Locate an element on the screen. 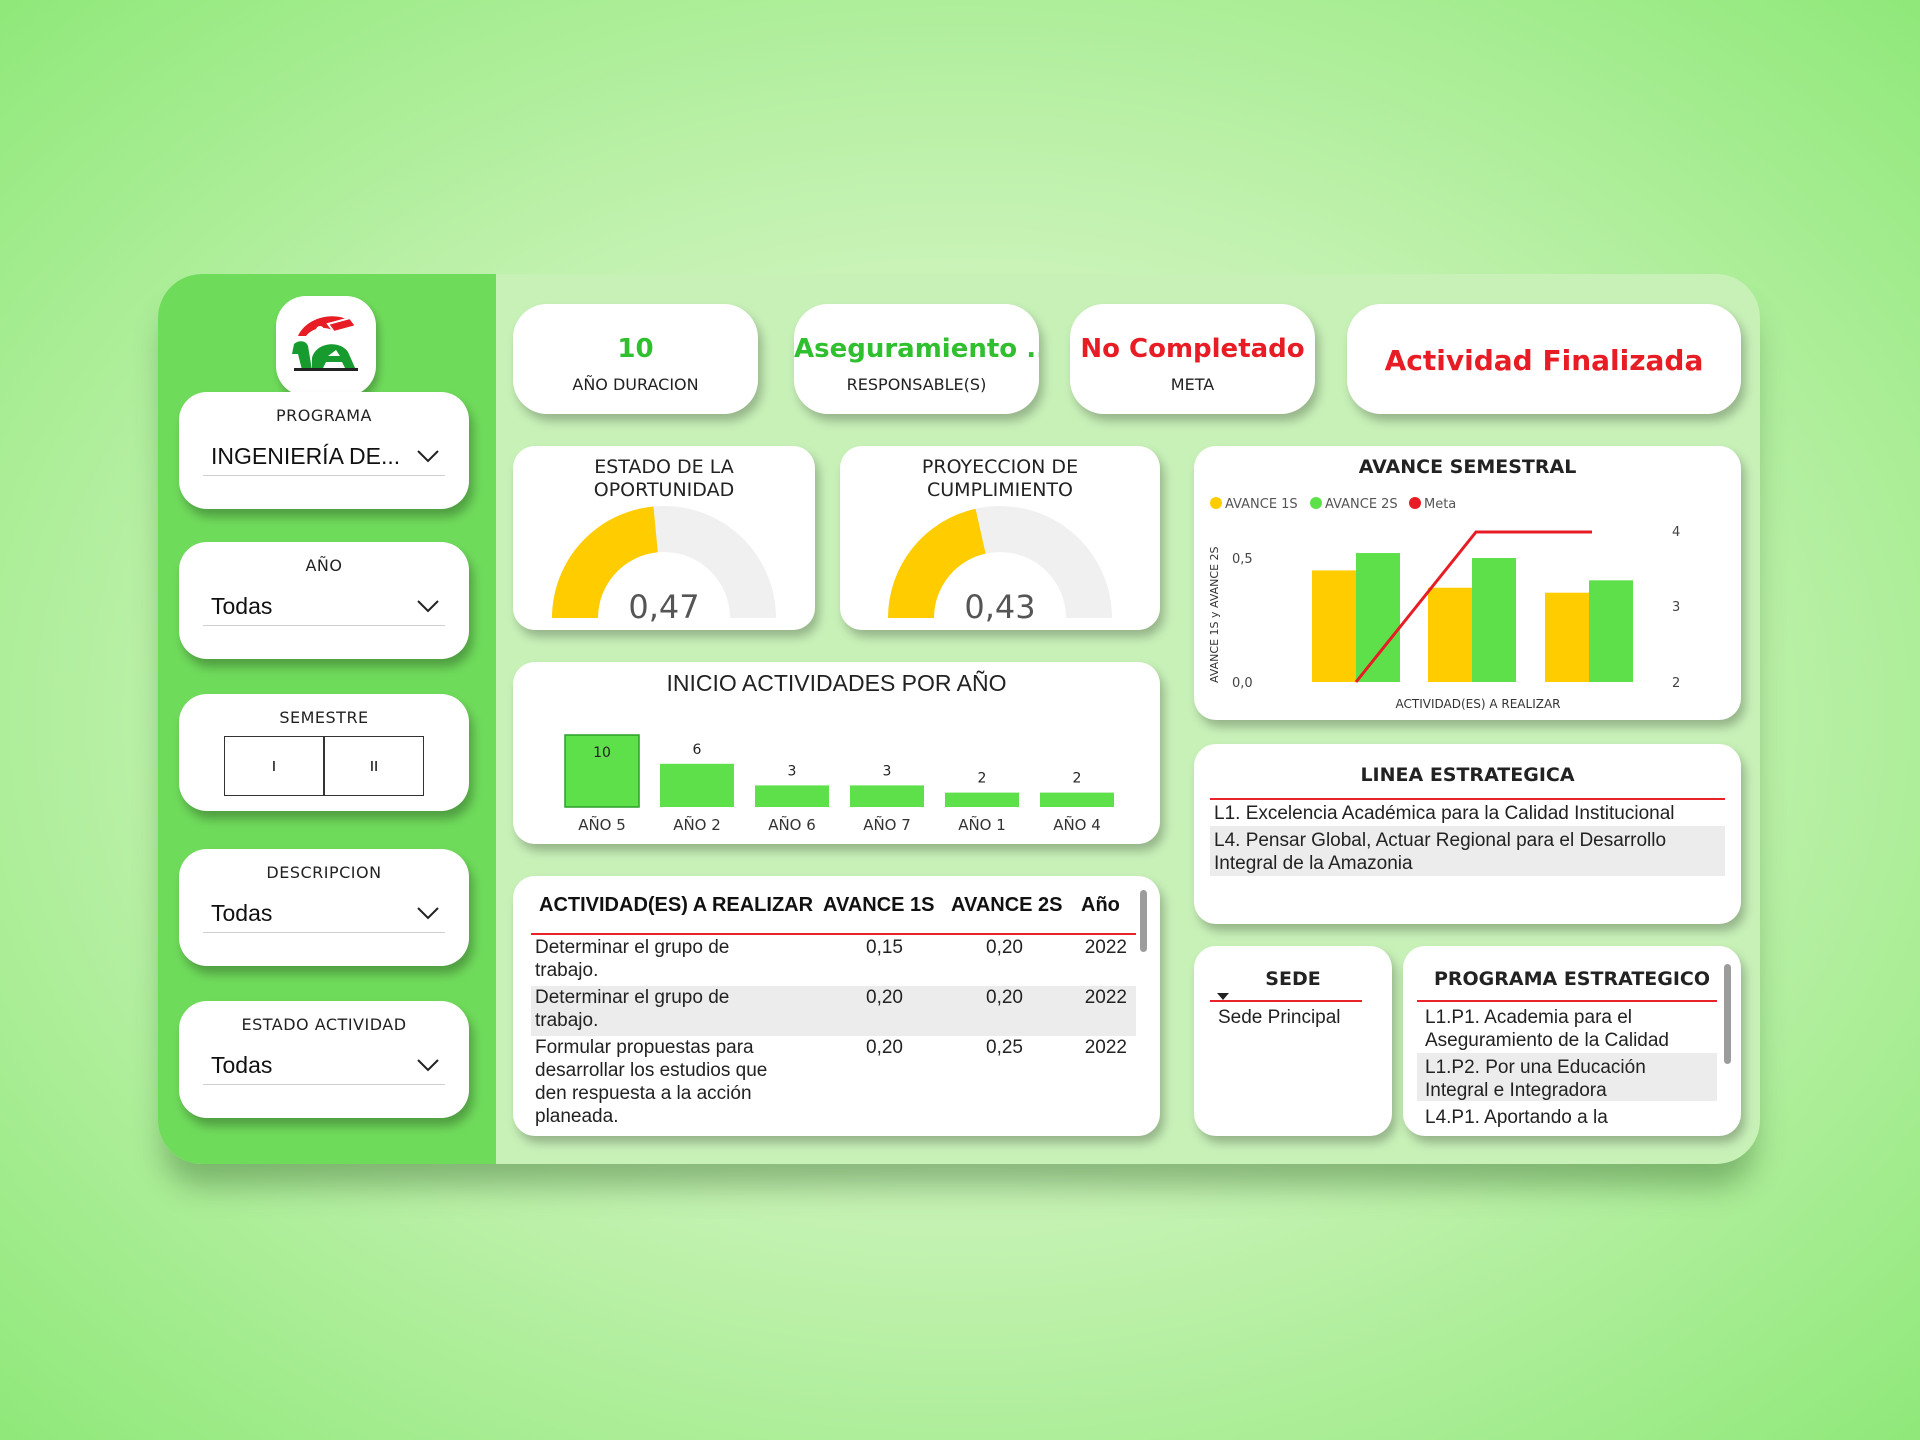 The image size is (1920, 1440). chart-title: AVANCE SEMESTRAL is located at coordinates (1467, 467).